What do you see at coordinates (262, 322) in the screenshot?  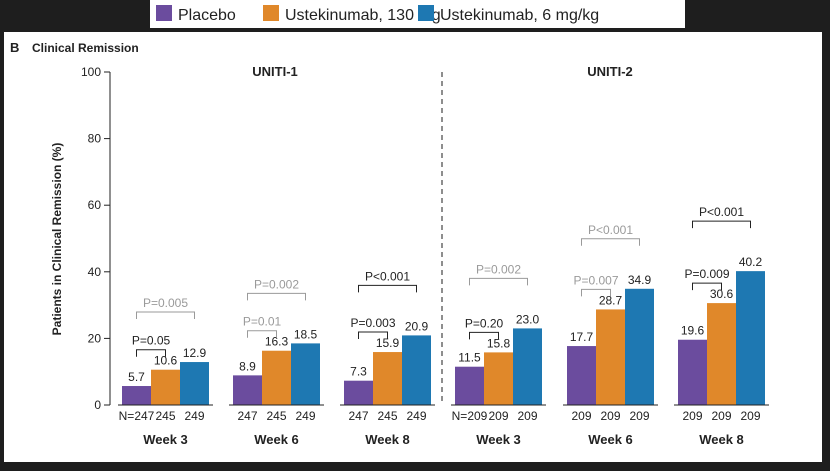 I see `p-value-pair: P=0.01` at bounding box center [262, 322].